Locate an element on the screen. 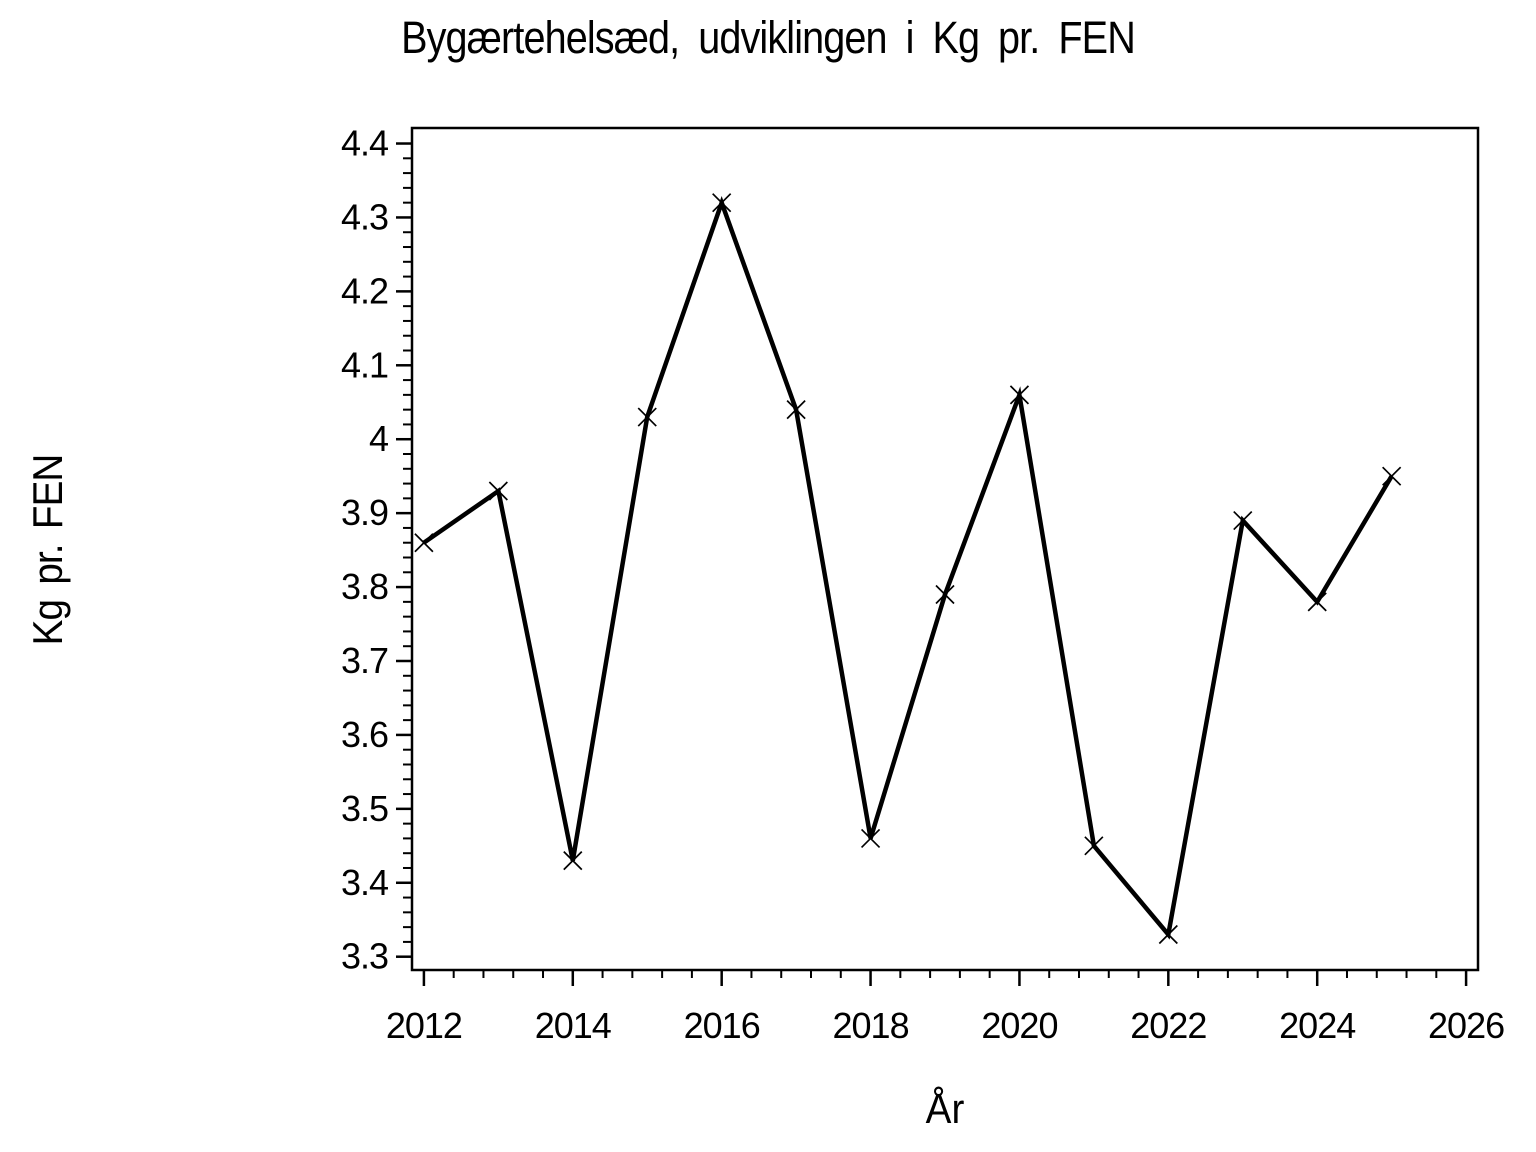 The width and height of the screenshot is (1536, 1152). x-tick-label: 2018 is located at coordinates (871, 1025).